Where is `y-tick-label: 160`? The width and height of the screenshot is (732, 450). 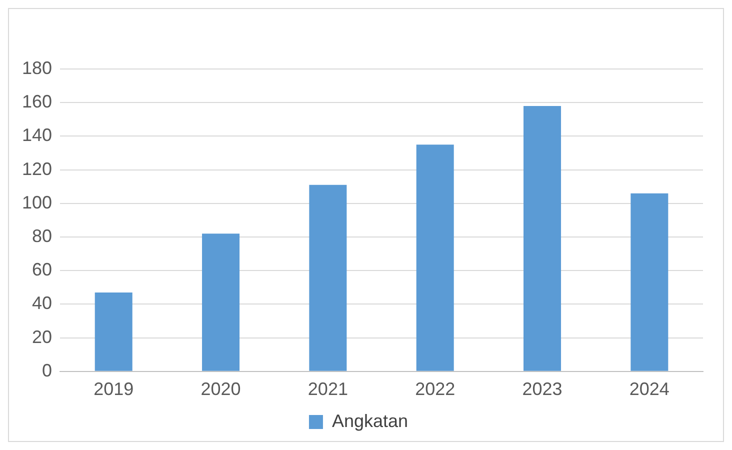 y-tick-label: 160 is located at coordinates (37, 102).